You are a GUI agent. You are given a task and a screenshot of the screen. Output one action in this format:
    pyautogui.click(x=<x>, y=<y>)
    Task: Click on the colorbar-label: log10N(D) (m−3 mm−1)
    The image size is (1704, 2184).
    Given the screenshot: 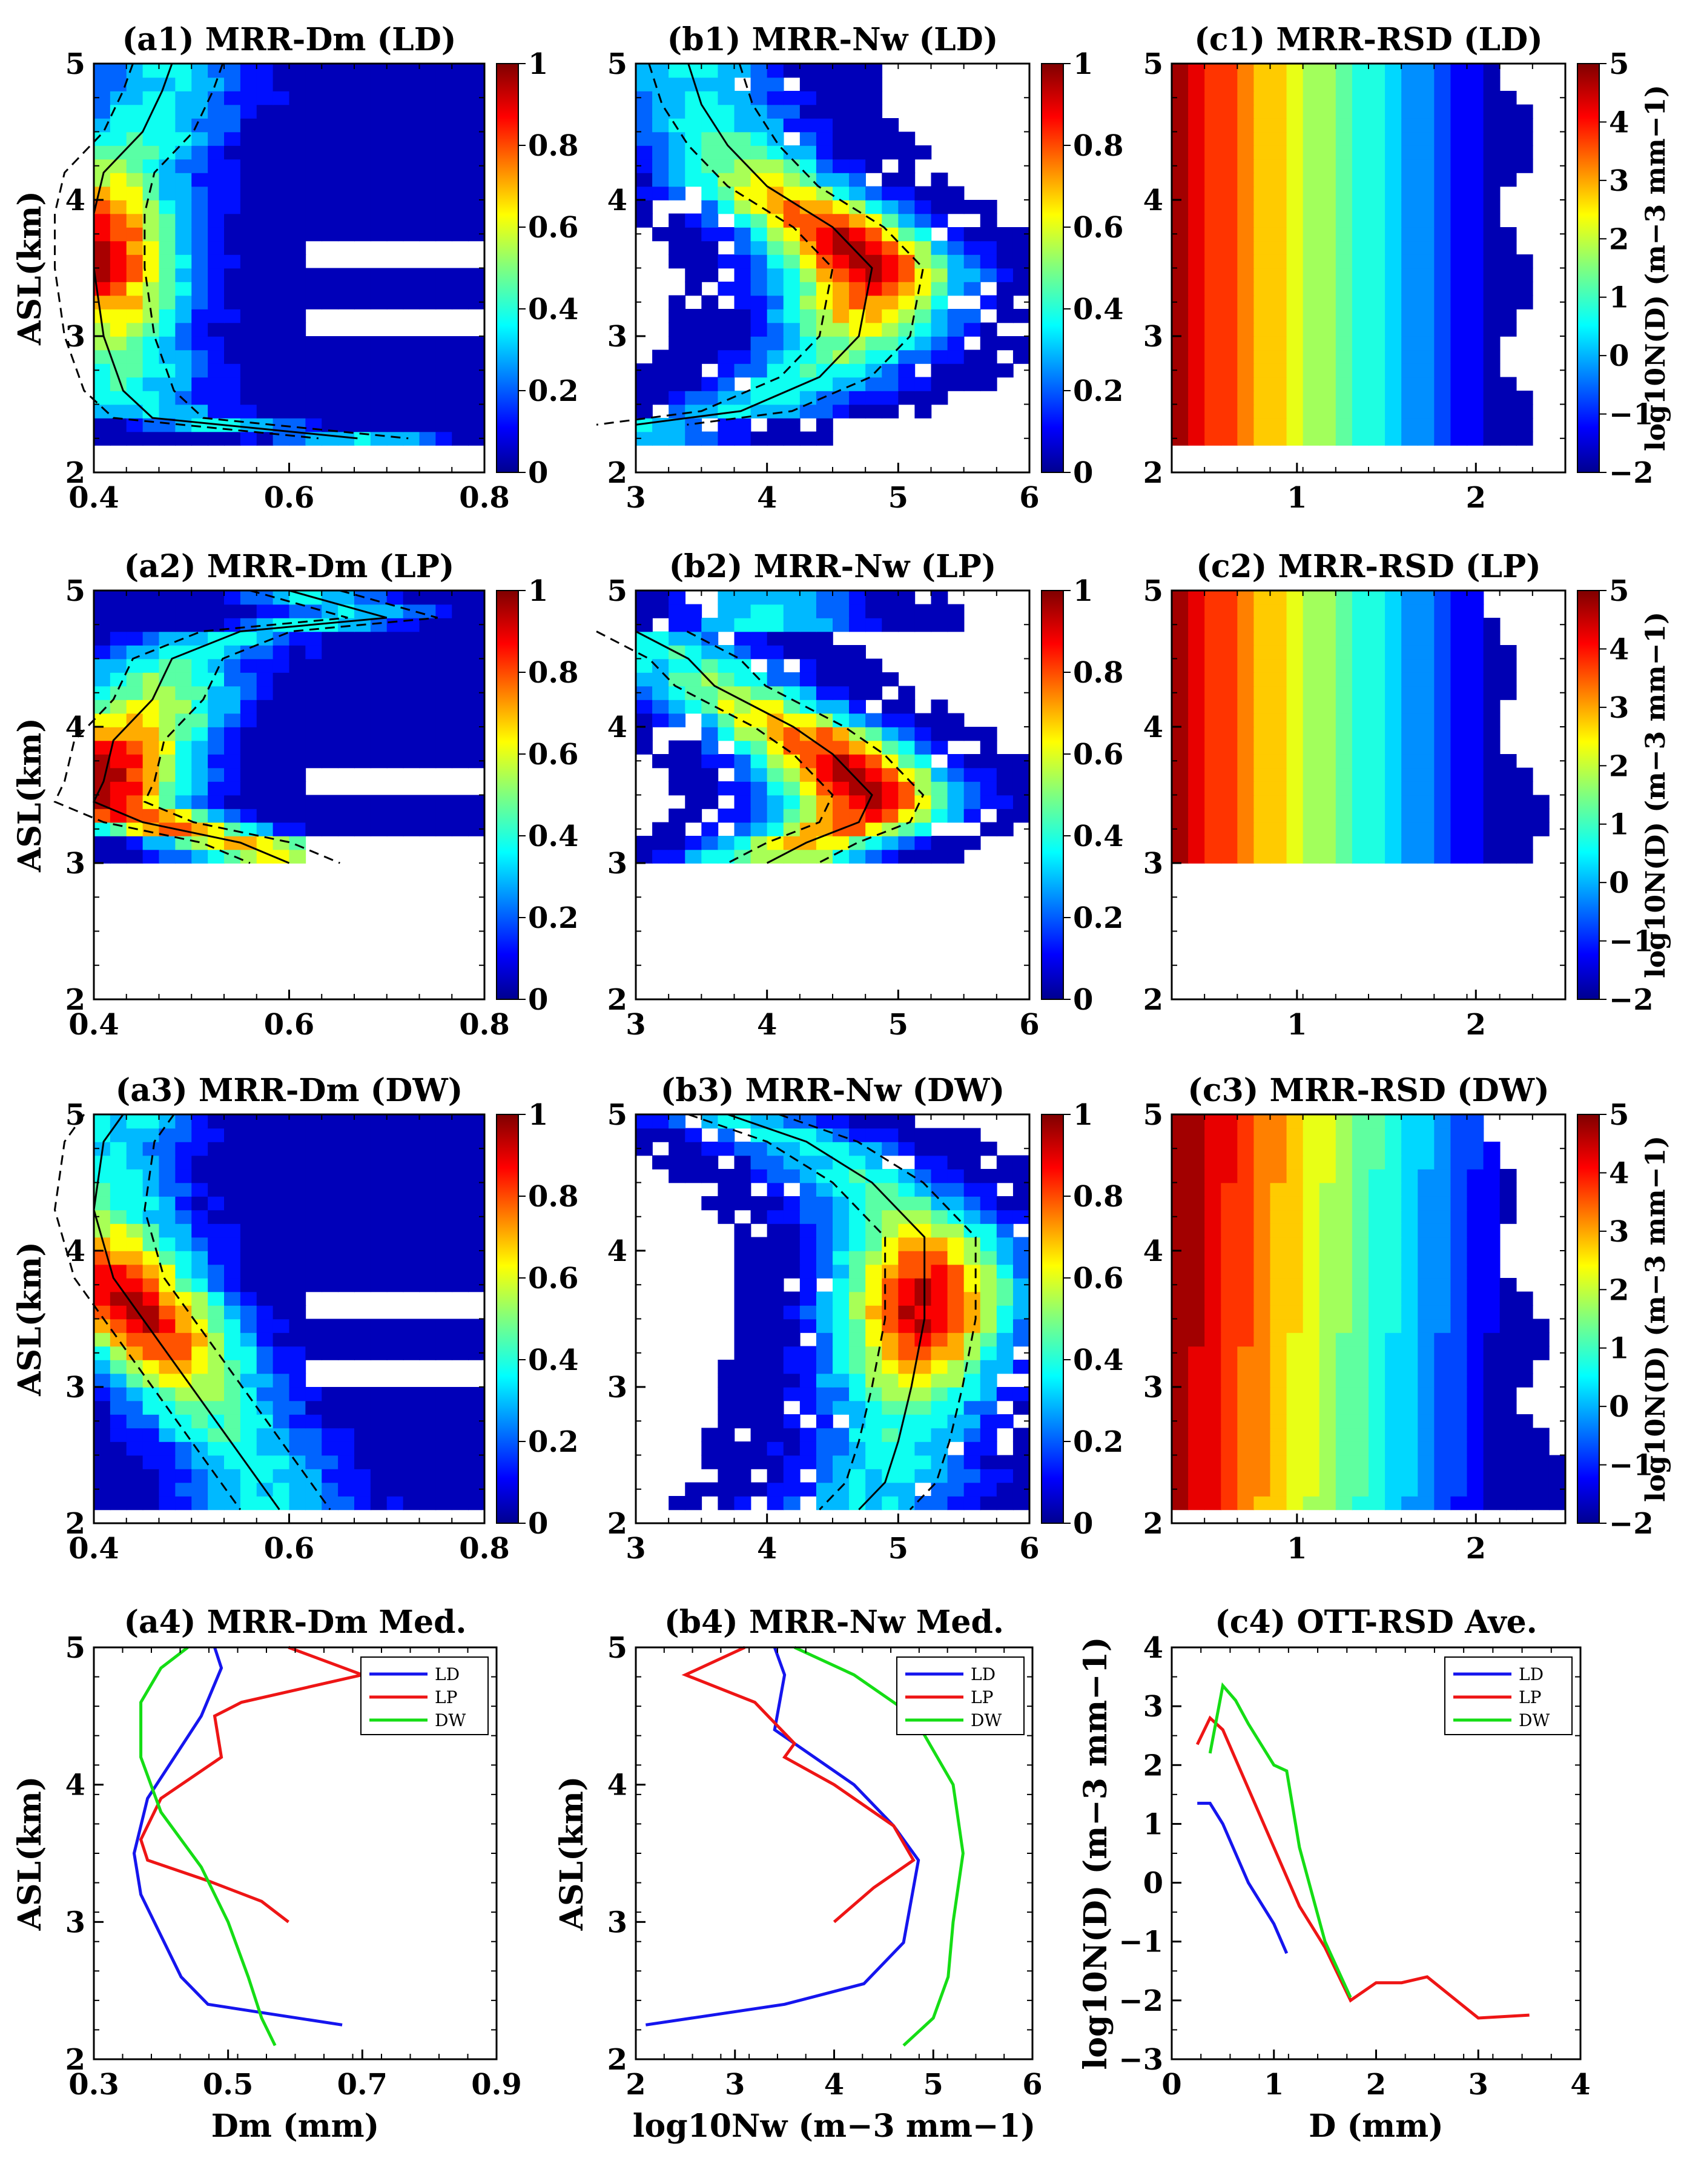 What is the action you would take?
    pyautogui.click(x=1656, y=795)
    